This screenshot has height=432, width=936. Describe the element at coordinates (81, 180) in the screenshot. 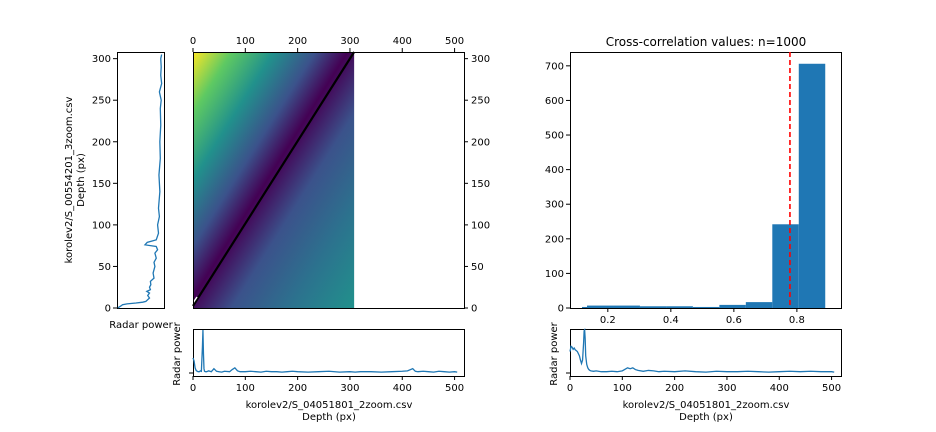

I see `left-trace-ylabel-line2: Depth (px)` at that location.